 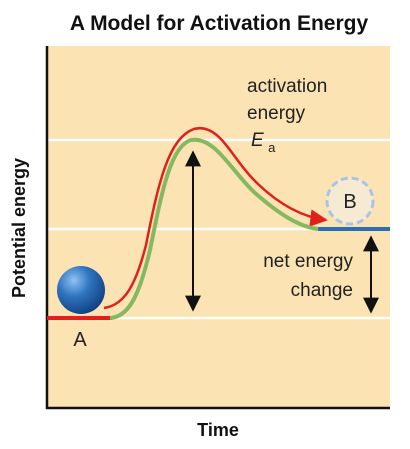 I want to click on ea-symbol: E a, so click(x=263, y=142).